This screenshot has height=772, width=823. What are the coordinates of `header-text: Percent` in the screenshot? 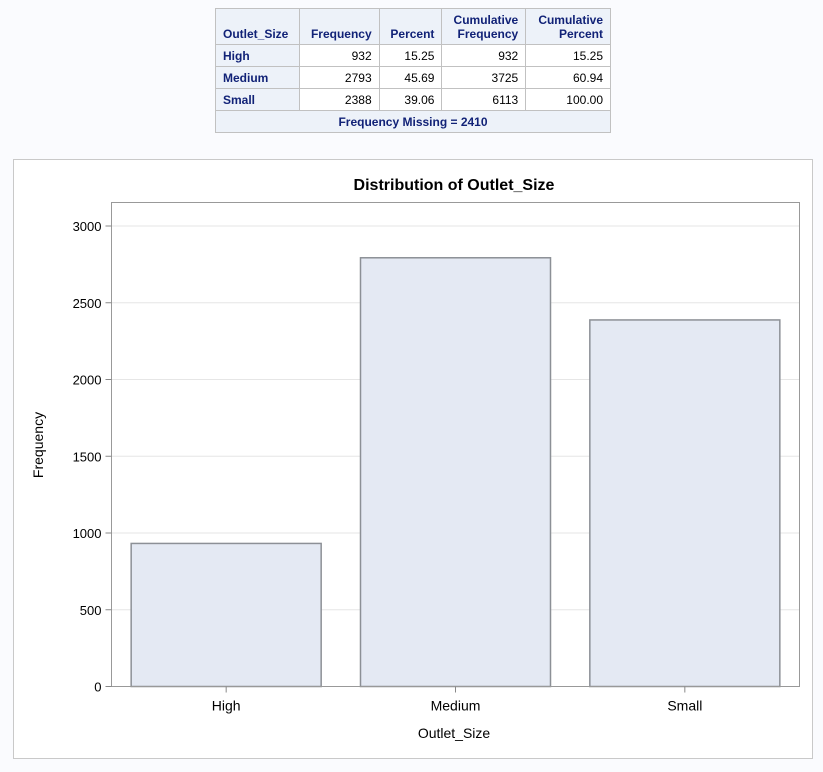 It's located at (412, 34).